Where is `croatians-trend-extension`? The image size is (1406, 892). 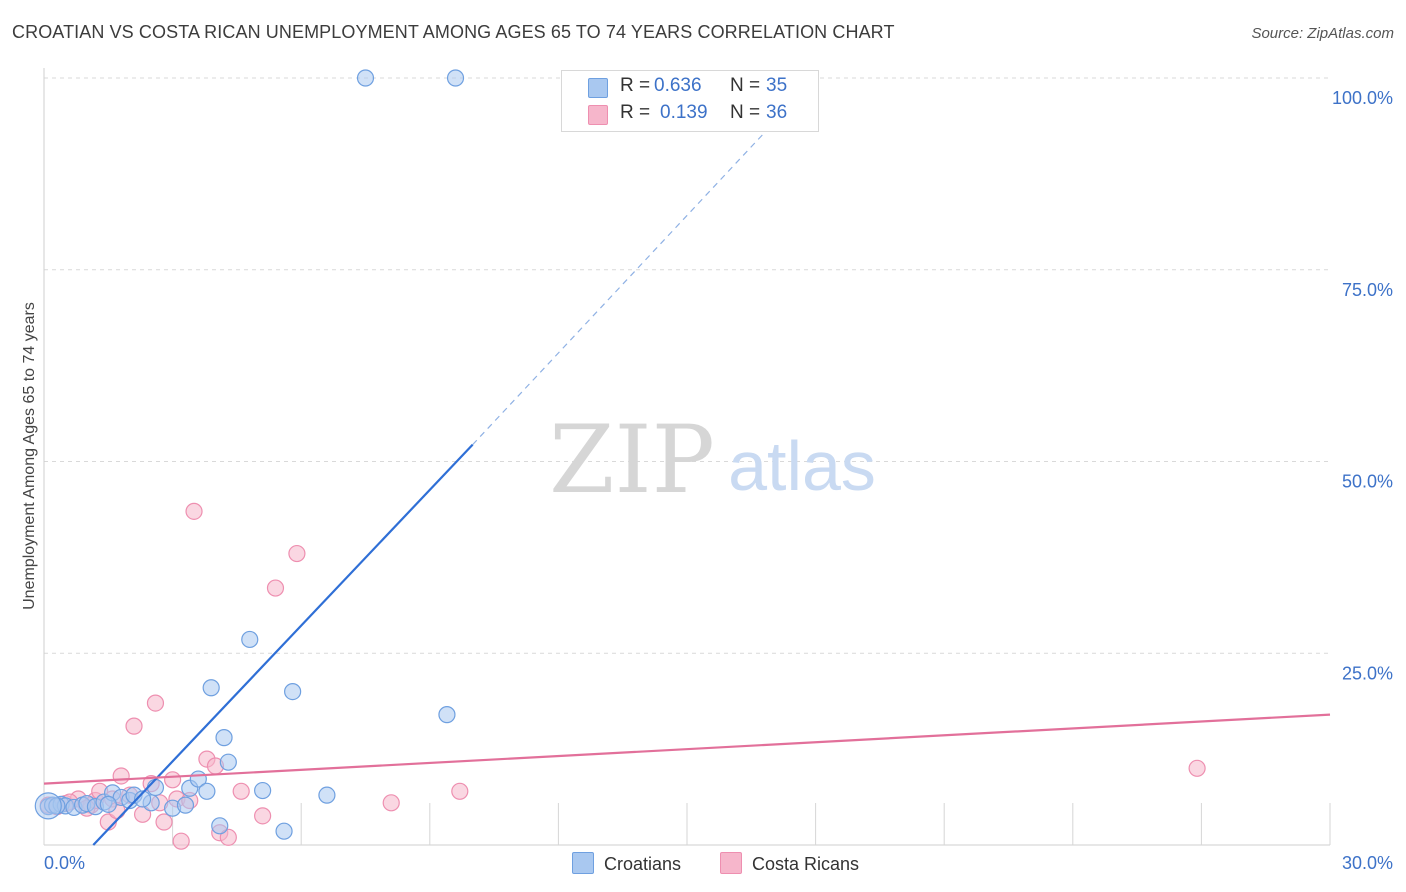
croatians-trend-extension is located at coordinates (644, 261).